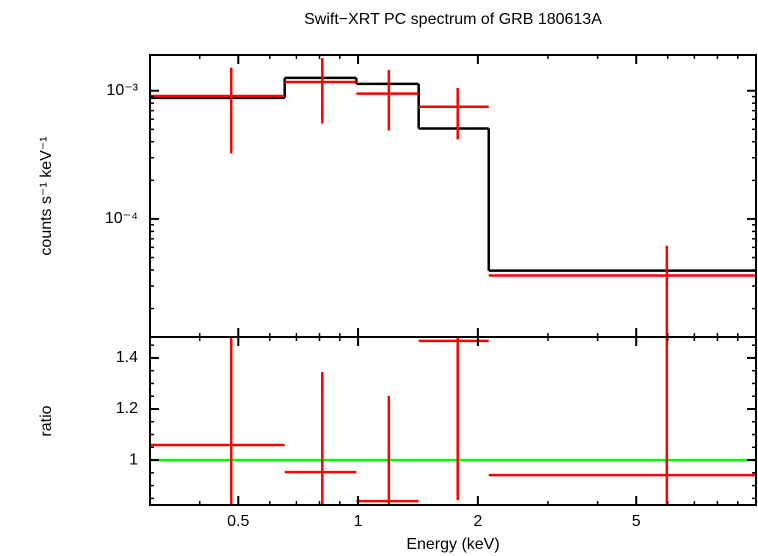 The height and width of the screenshot is (556, 758). I want to click on x-tick-label: 1, so click(358, 521).